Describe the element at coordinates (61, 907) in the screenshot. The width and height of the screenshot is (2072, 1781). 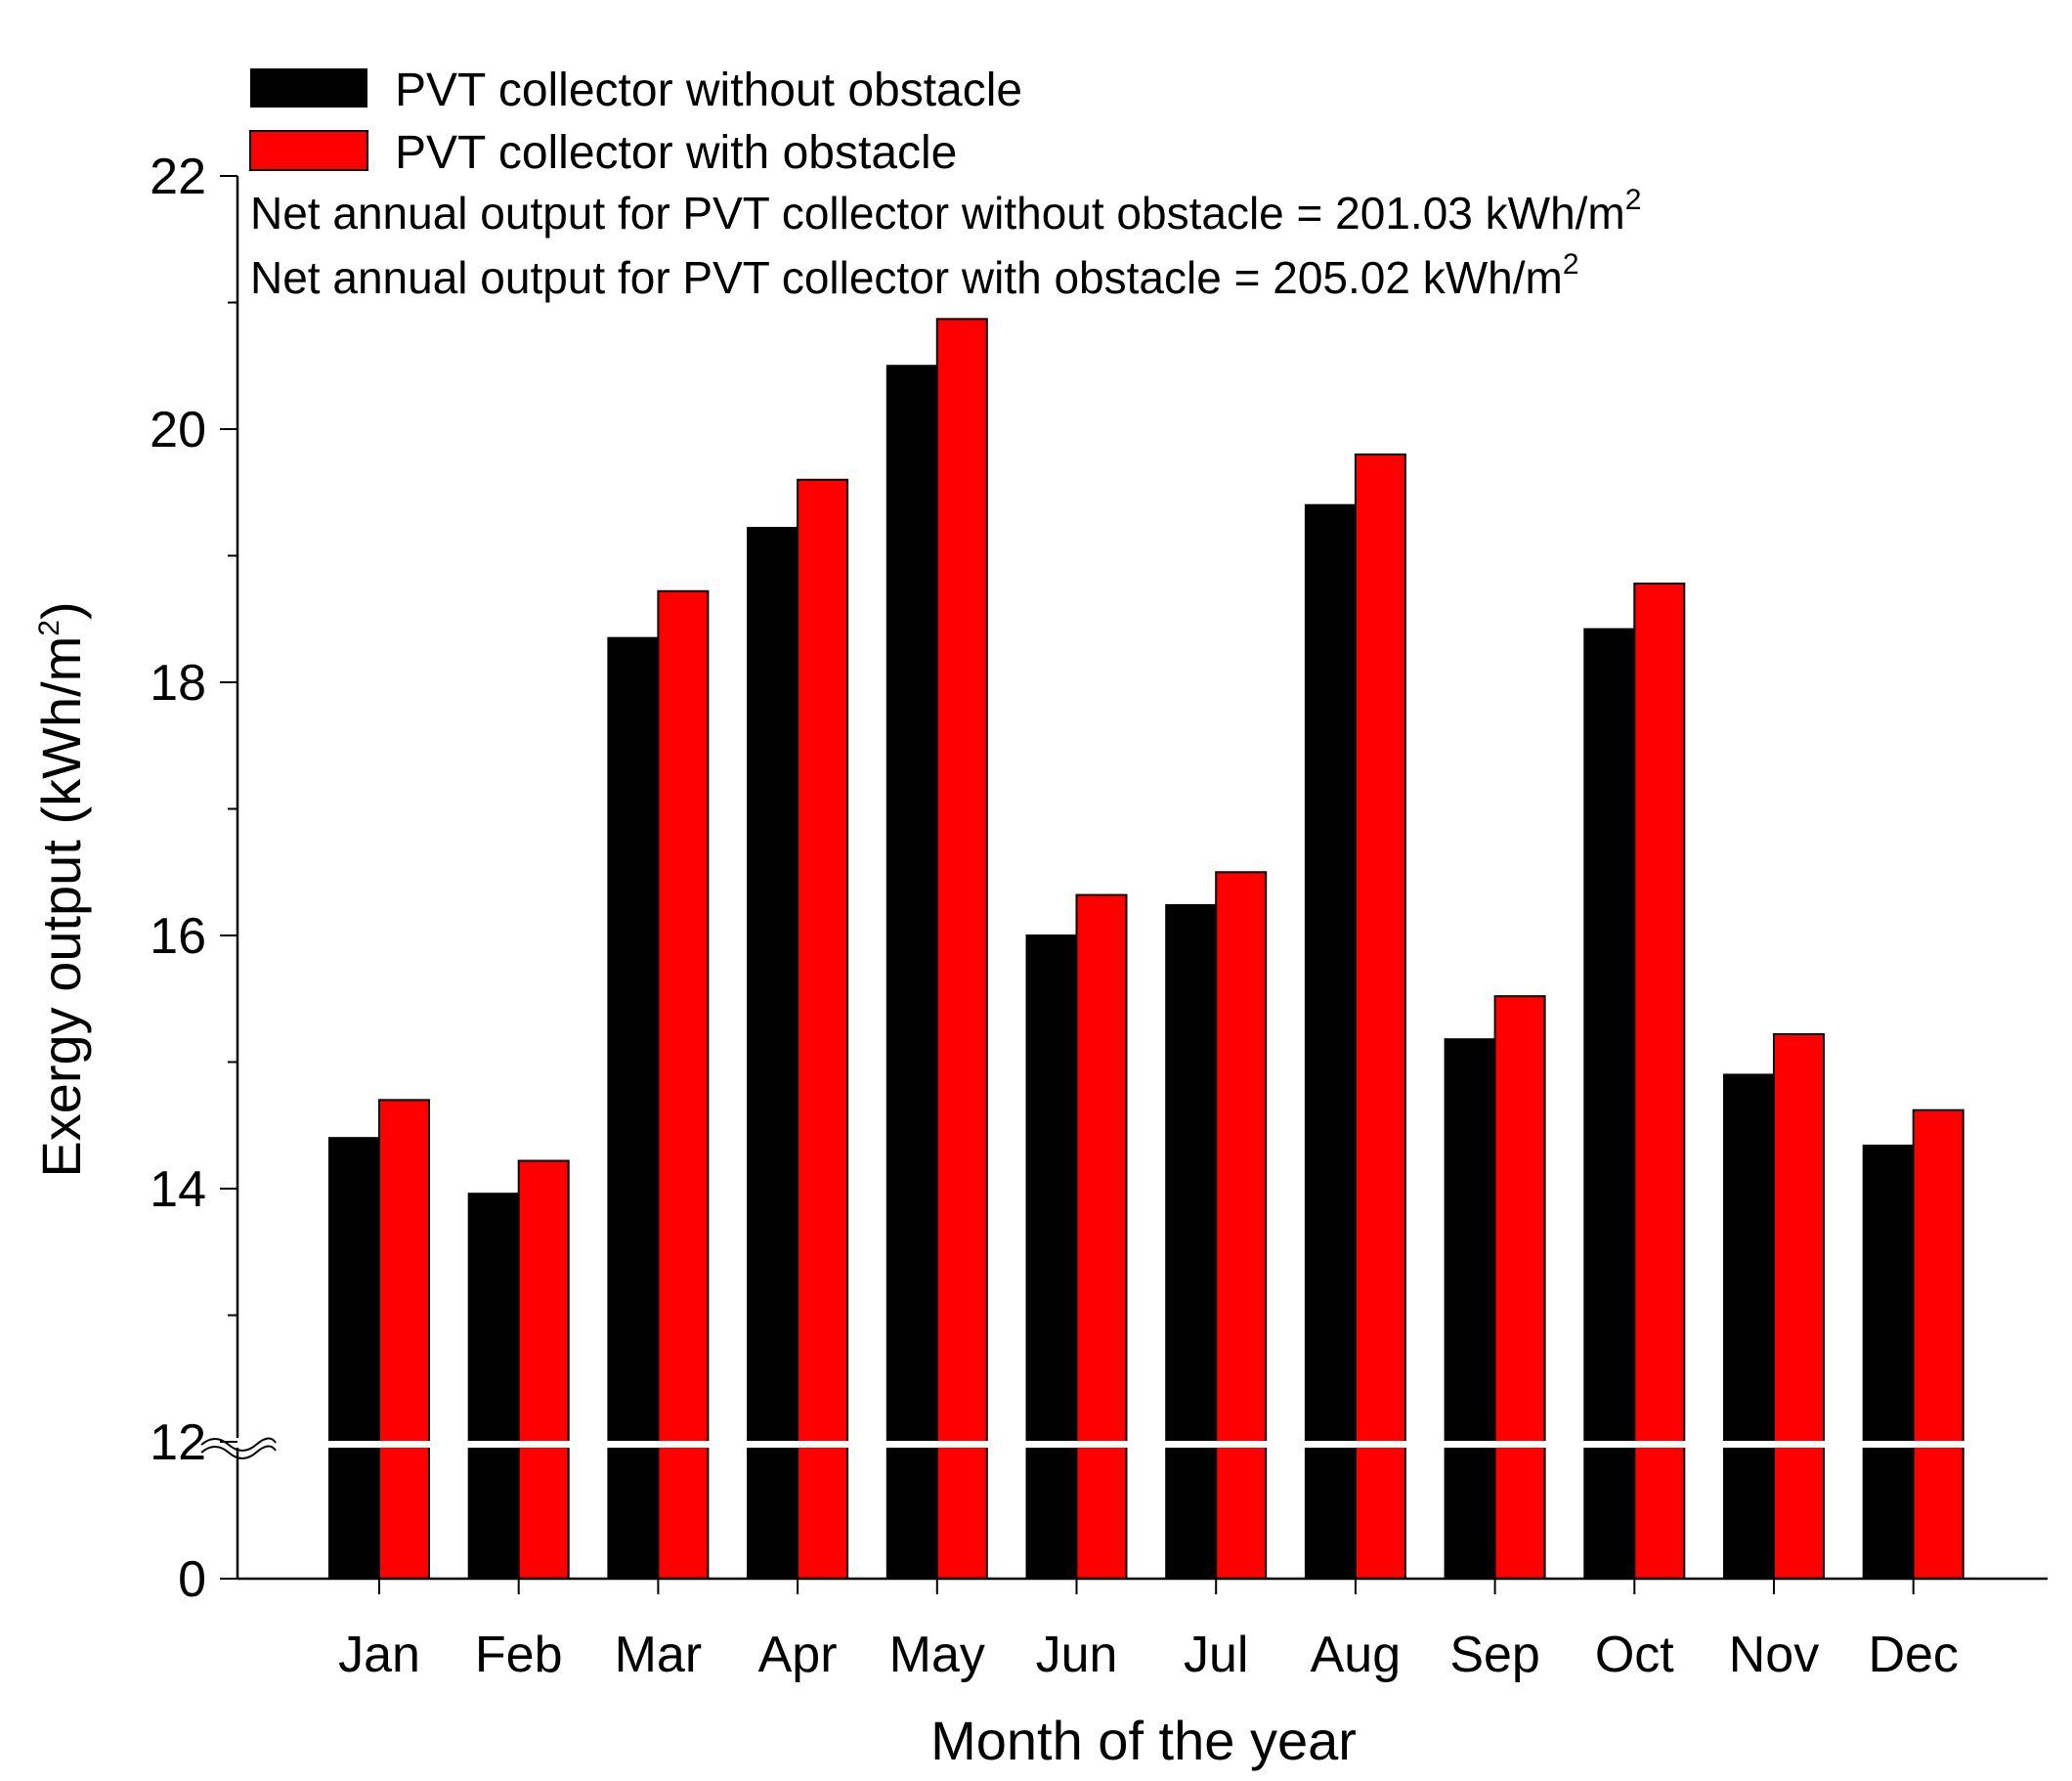
I see `y-axis-title-prefix: Exergy output (kWh/m` at that location.